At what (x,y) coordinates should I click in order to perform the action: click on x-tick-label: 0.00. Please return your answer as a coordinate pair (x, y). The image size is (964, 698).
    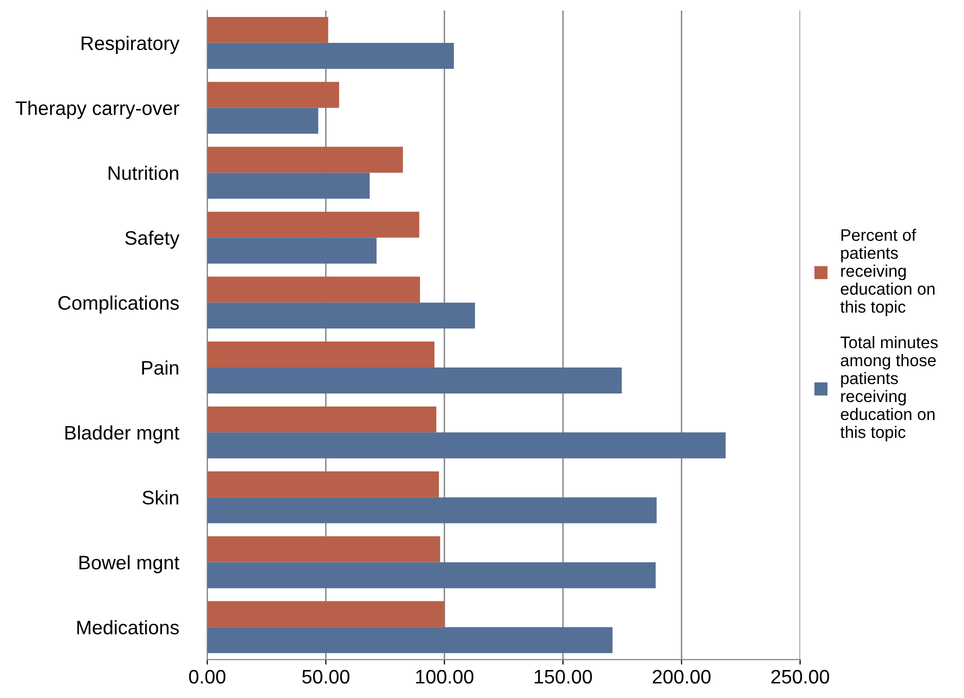
    Looking at the image, I should click on (207, 677).